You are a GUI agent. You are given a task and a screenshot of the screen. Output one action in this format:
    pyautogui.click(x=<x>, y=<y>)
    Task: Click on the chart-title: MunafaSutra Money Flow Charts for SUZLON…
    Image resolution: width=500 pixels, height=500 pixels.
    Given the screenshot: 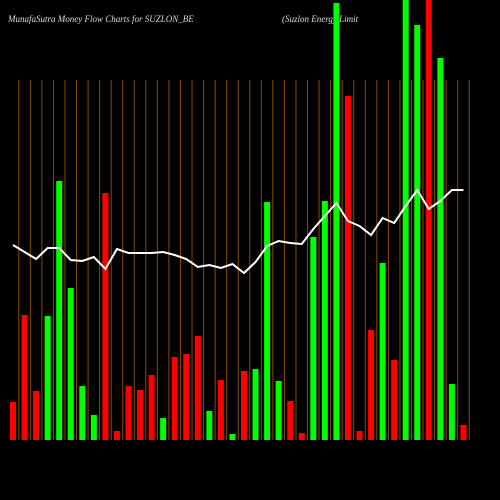 What is the action you would take?
    pyautogui.click(x=100, y=19)
    